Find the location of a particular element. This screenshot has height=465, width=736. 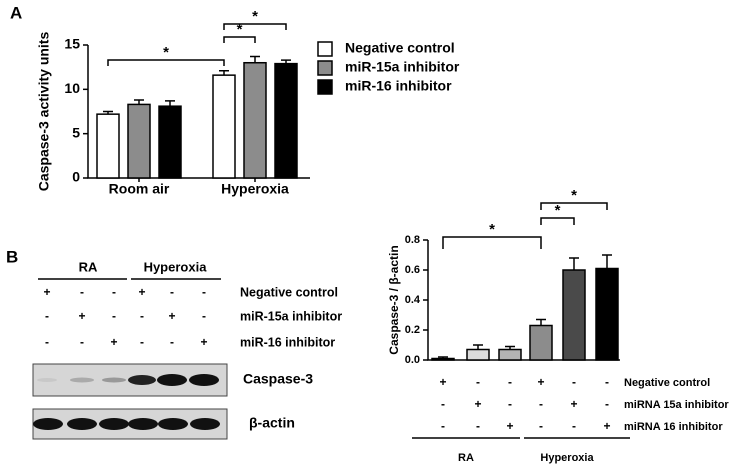

x-tick-label: Hyperoxia is located at coordinates (255, 189).